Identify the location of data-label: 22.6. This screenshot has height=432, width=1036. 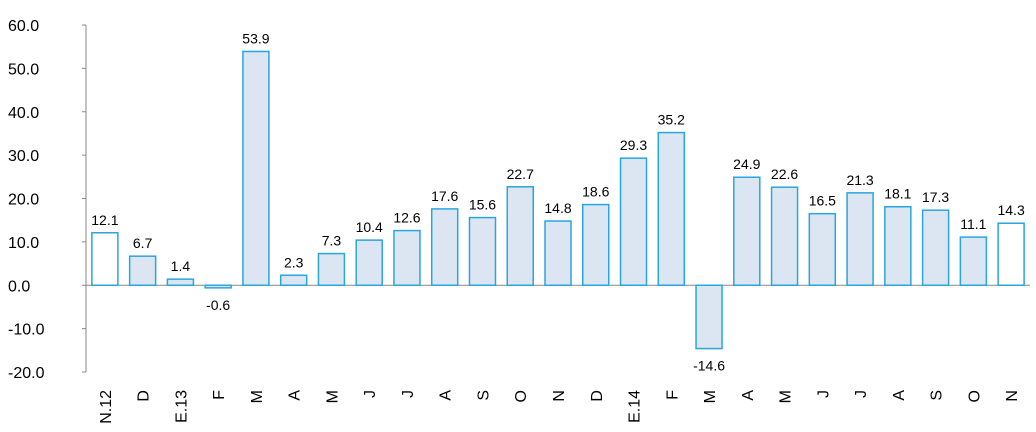
(784, 174).